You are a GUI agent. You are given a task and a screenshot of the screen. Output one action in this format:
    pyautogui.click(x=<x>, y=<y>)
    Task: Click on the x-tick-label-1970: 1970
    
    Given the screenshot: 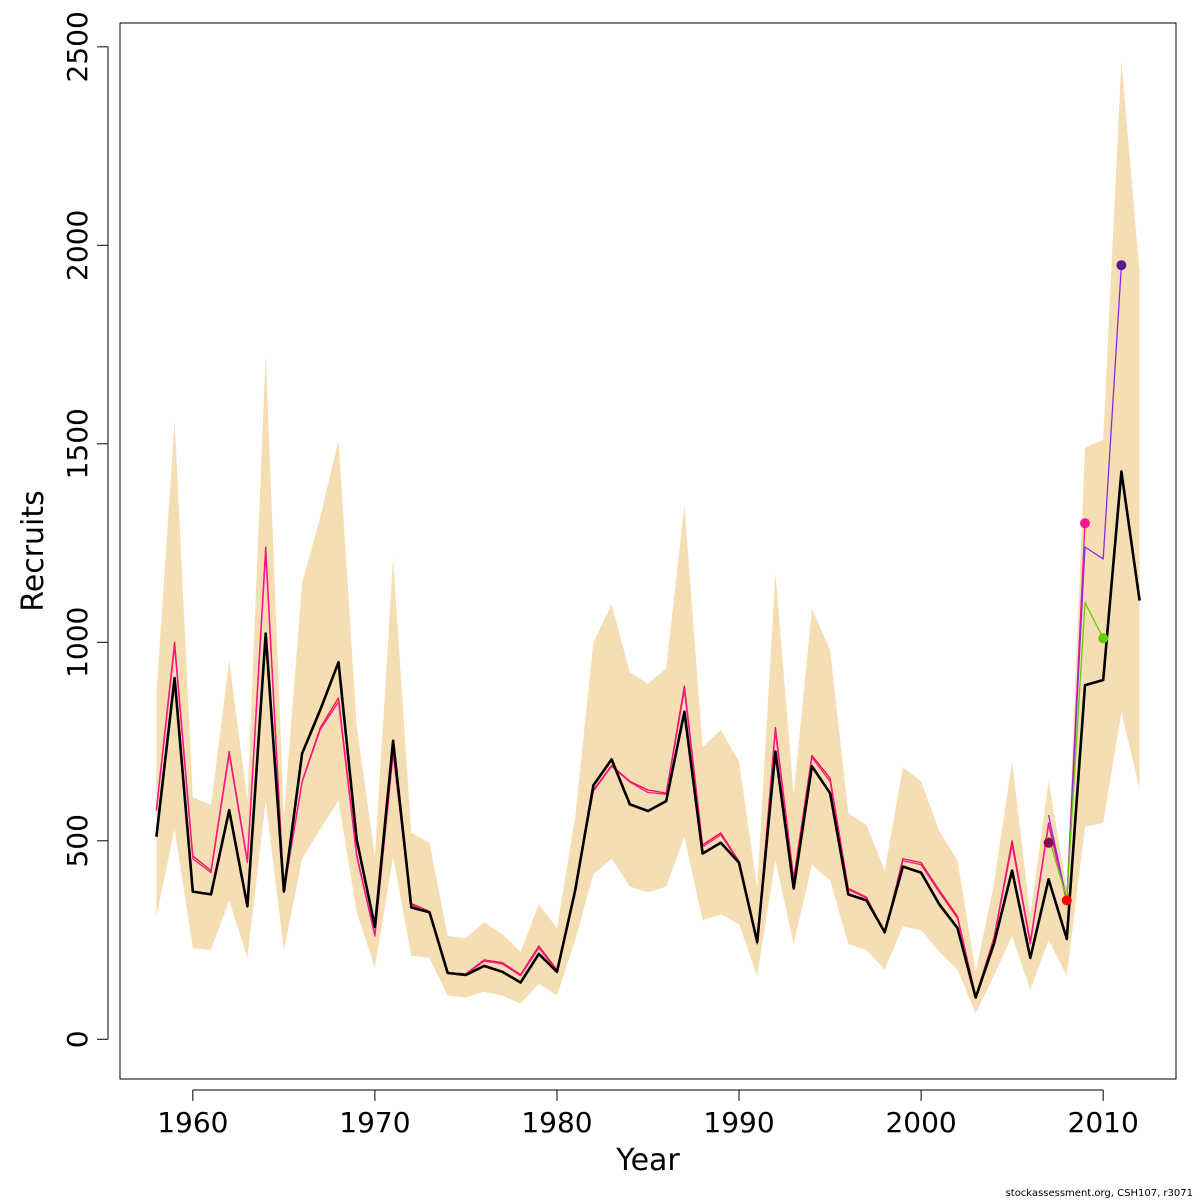 What is the action you would take?
    pyautogui.click(x=374, y=1122)
    